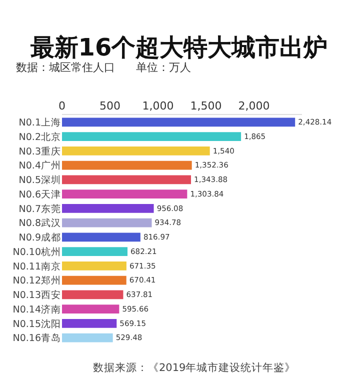  What do you see at coordinates (36, 280) in the screenshot?
I see `y-tick-label: N0.12郑州` at bounding box center [36, 280].